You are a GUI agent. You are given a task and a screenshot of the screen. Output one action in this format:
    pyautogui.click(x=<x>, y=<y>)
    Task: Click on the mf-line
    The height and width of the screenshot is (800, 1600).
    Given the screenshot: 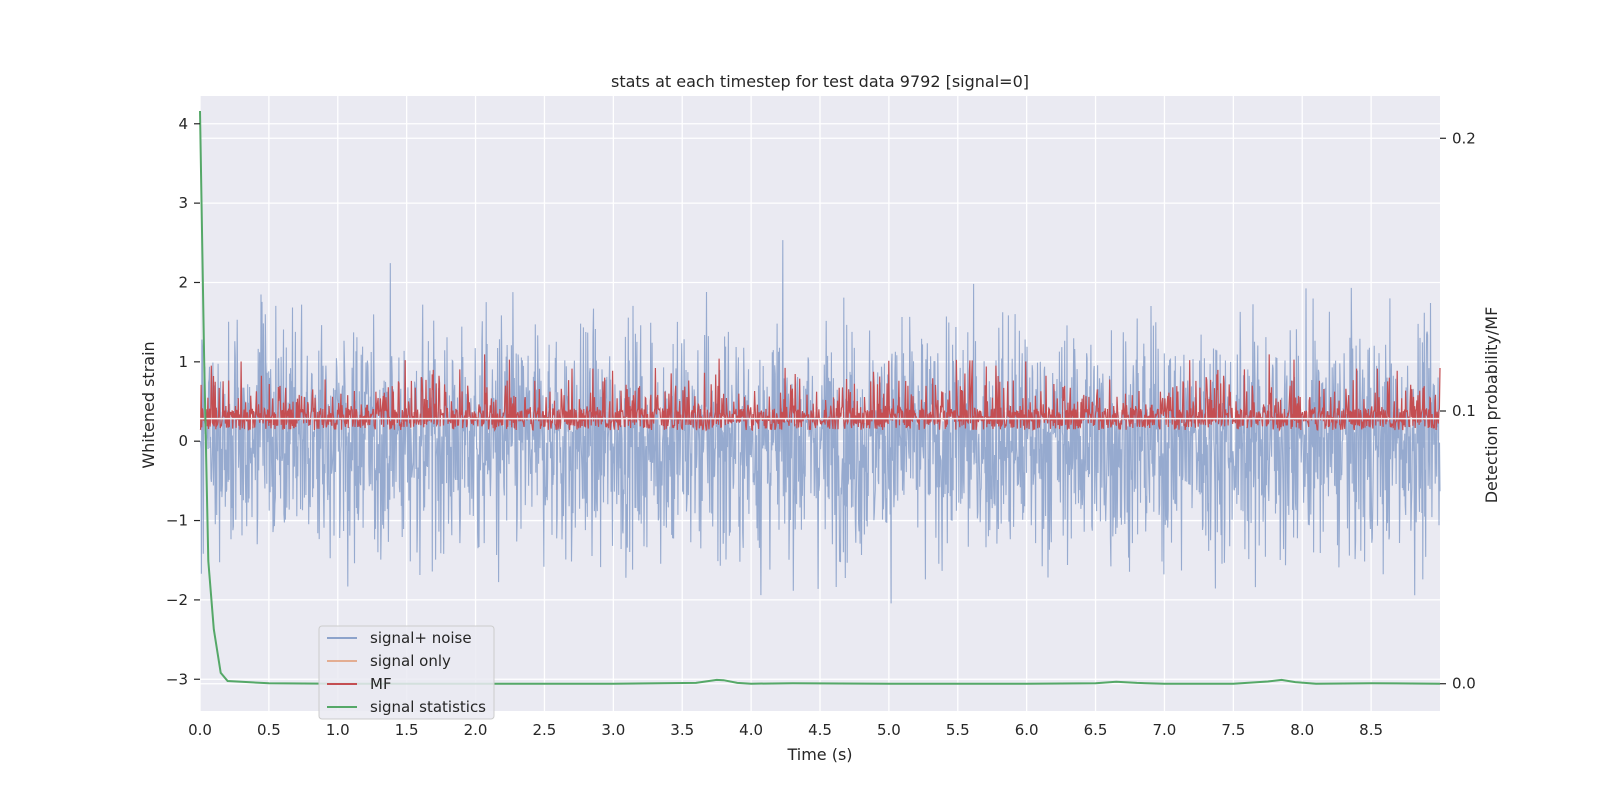 What is the action you would take?
    pyautogui.click(x=820, y=393)
    